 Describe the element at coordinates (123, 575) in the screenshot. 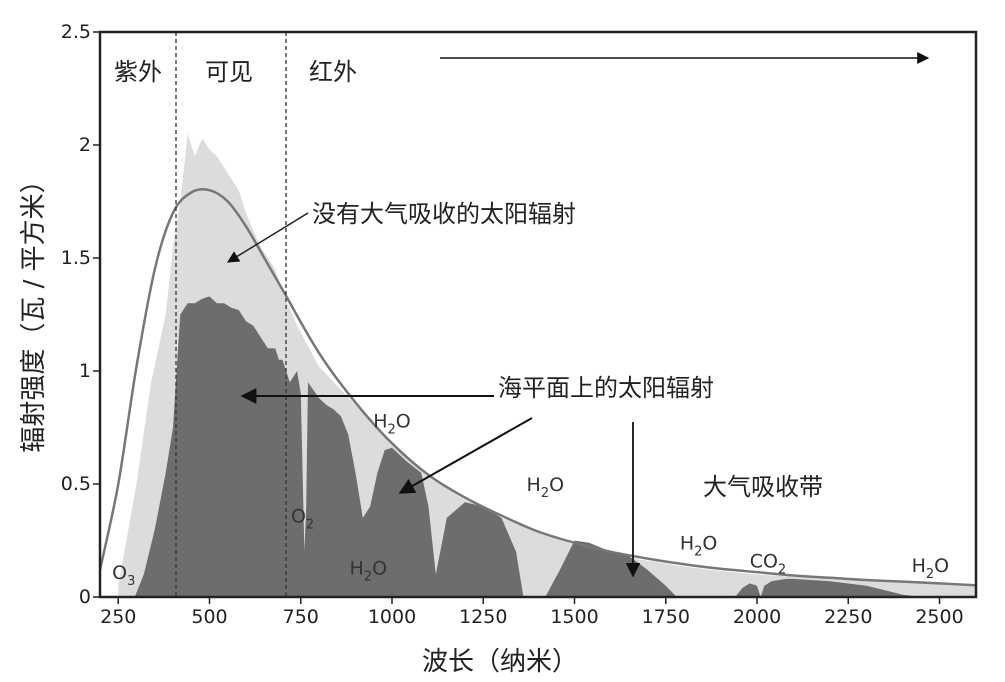

I see `molecule-label: O3` at that location.